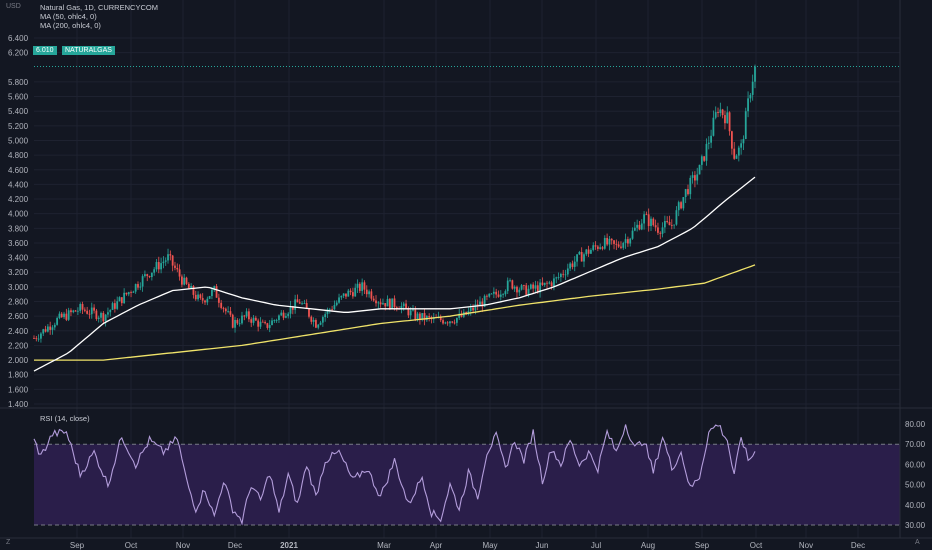 This screenshot has width=932, height=550. Describe the element at coordinates (648, 545) in the screenshot. I see `time-tick-label: Aug` at that location.